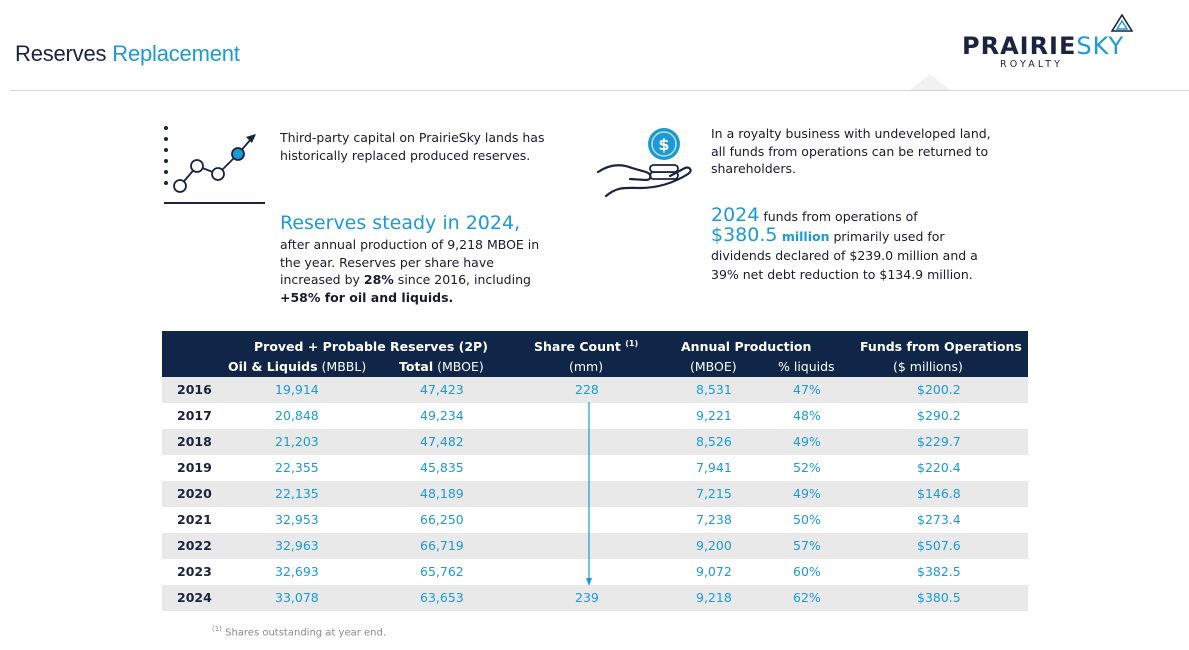  Describe the element at coordinates (714, 415) in the screenshot. I see `production-mboe-cell: 9,221` at that location.